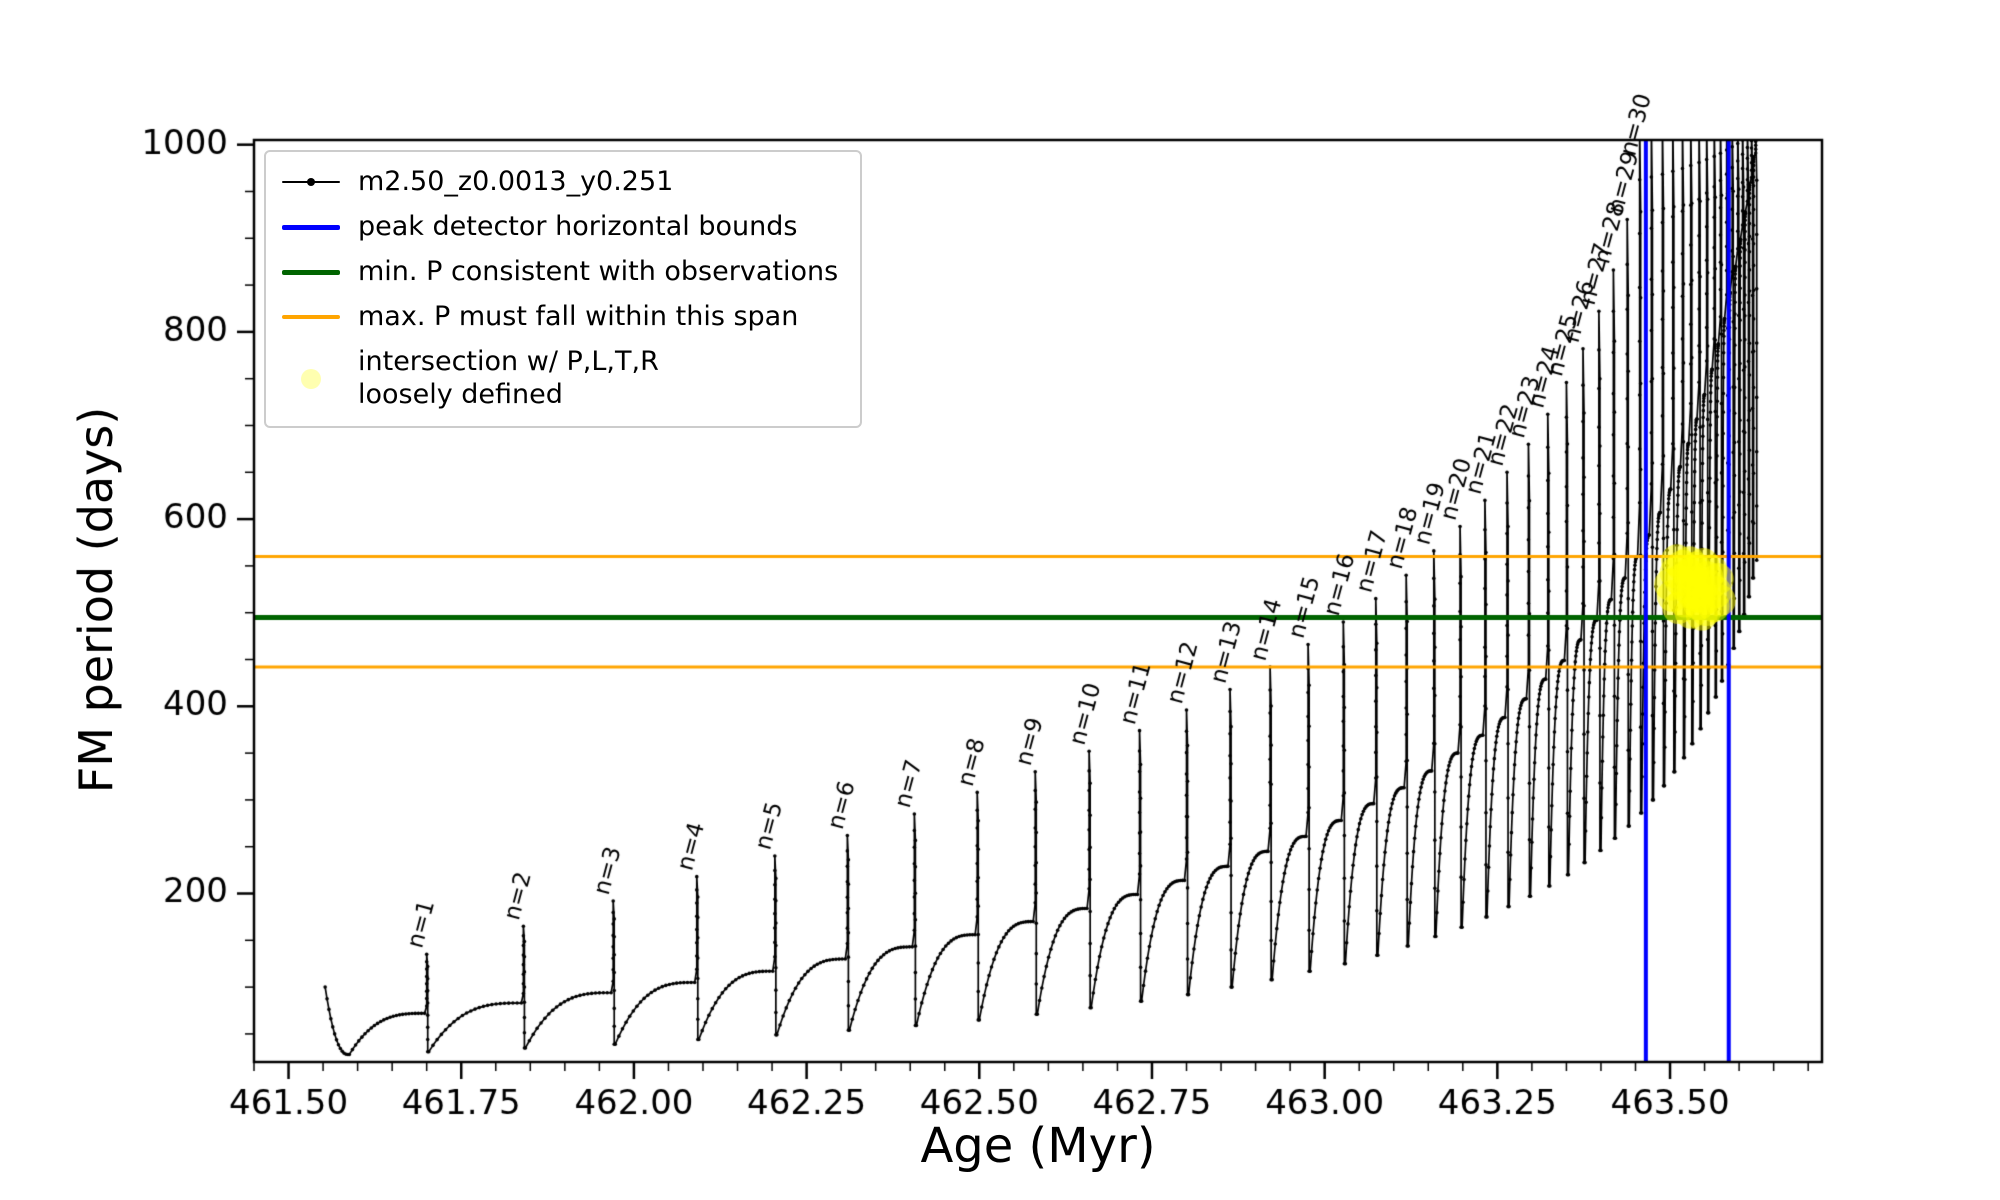 This screenshot has height=1200, width=2000. I want to click on legend-entry-3: max. P must fall within this span, so click(560, 317).